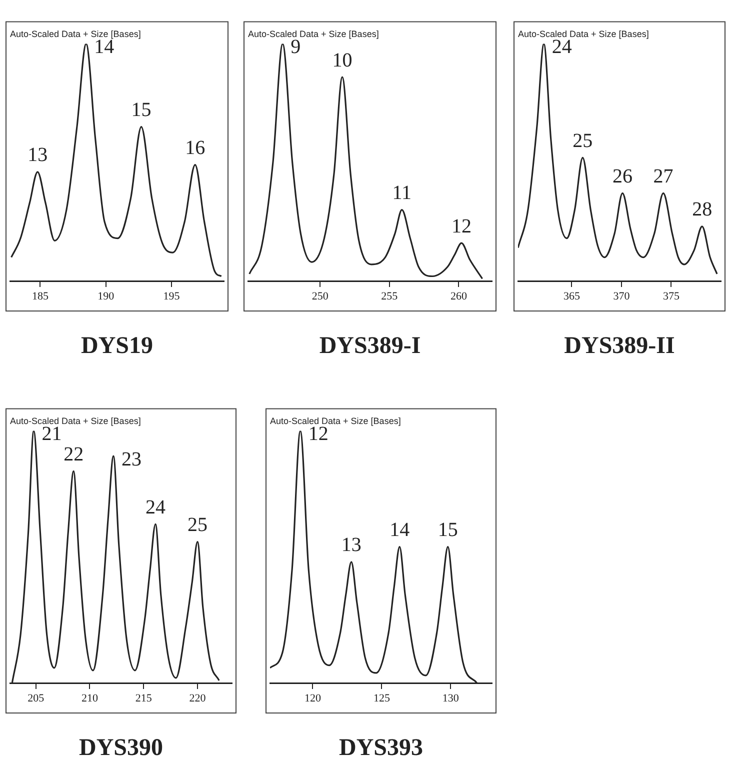 This screenshot has height=774, width=731. I want to click on x-tick-label: 365, so click(571, 296).